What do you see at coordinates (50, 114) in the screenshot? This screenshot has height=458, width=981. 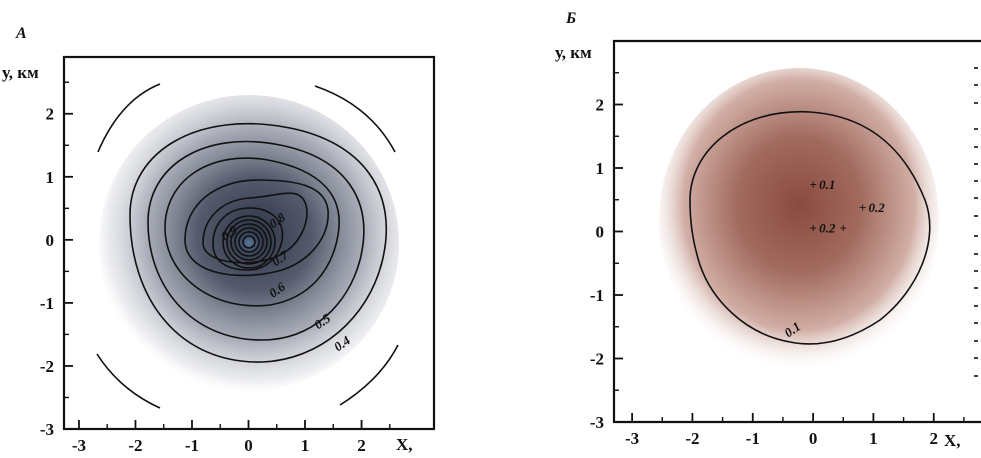 I see `panel-a-y-tick-label: 2` at bounding box center [50, 114].